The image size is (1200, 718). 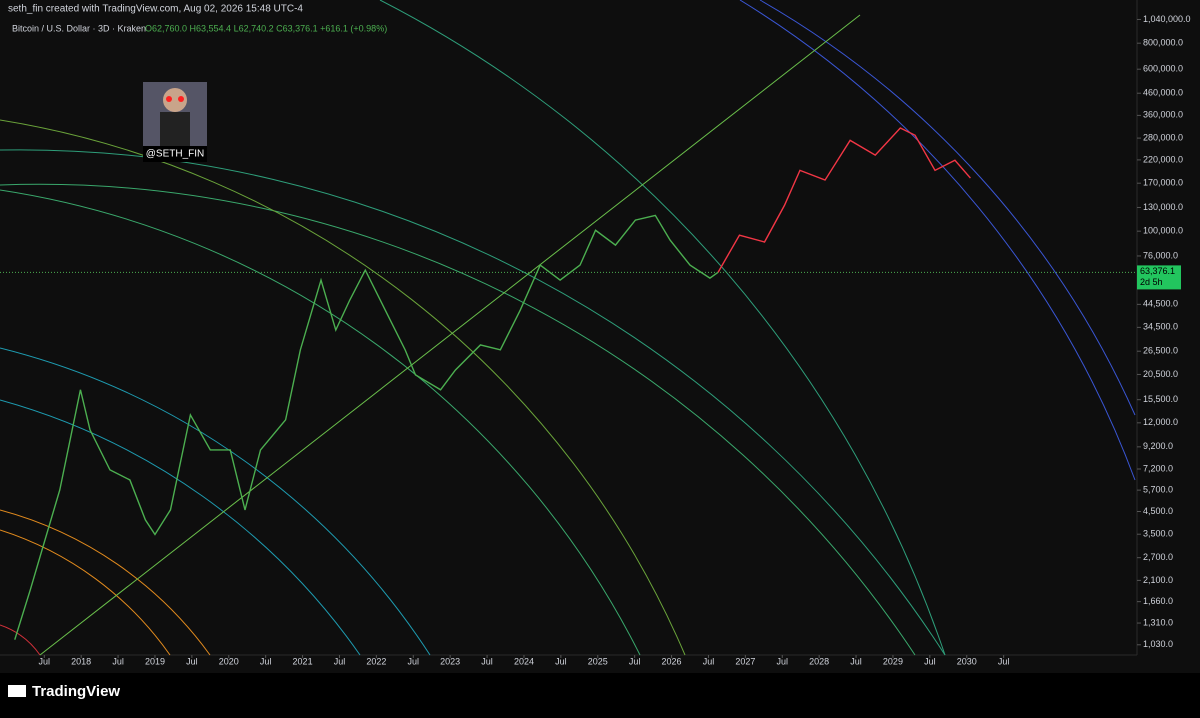 I want to click on x-tick-label: 2020, so click(x=229, y=661).